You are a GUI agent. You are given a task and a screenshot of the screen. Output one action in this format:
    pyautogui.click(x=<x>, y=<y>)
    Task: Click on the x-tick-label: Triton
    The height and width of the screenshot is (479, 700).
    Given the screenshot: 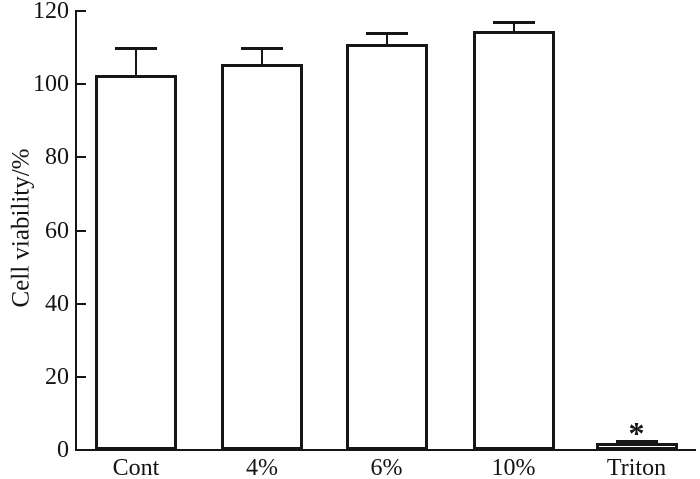 What is the action you would take?
    pyautogui.click(x=636, y=467)
    